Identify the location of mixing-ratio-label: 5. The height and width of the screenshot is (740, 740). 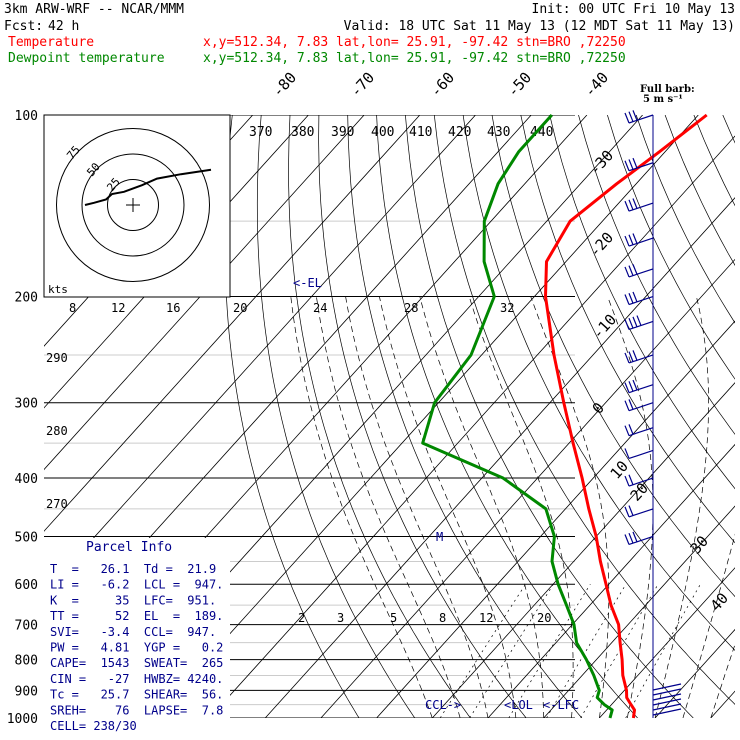
(393, 618).